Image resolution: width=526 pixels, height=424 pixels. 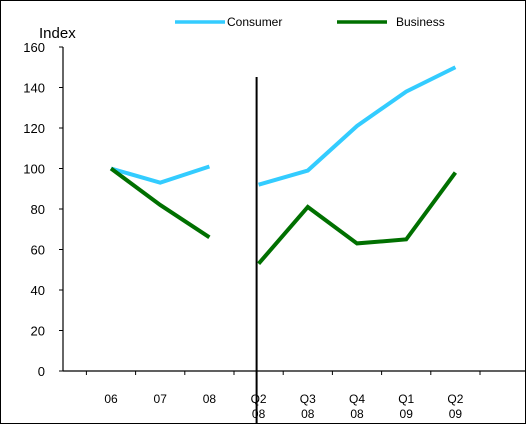 What do you see at coordinates (34, 88) in the screenshot?
I see `y-tick-label: 140` at bounding box center [34, 88].